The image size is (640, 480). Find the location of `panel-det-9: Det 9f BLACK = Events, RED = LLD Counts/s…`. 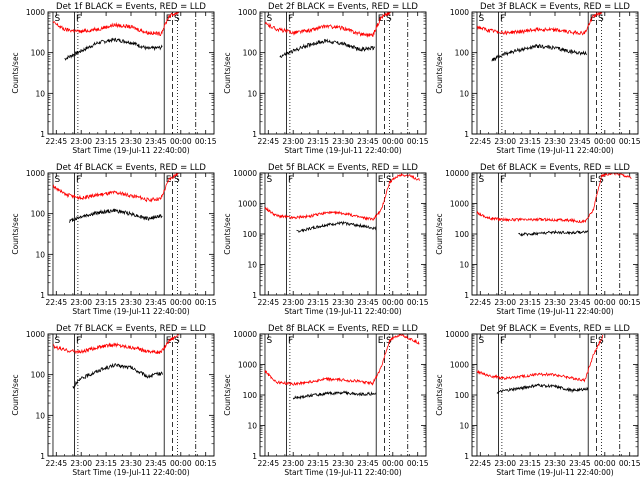

panel-det-9: Det 9f BLACK = Events, RED = LLD Counts/s… is located at coordinates (537, 400).